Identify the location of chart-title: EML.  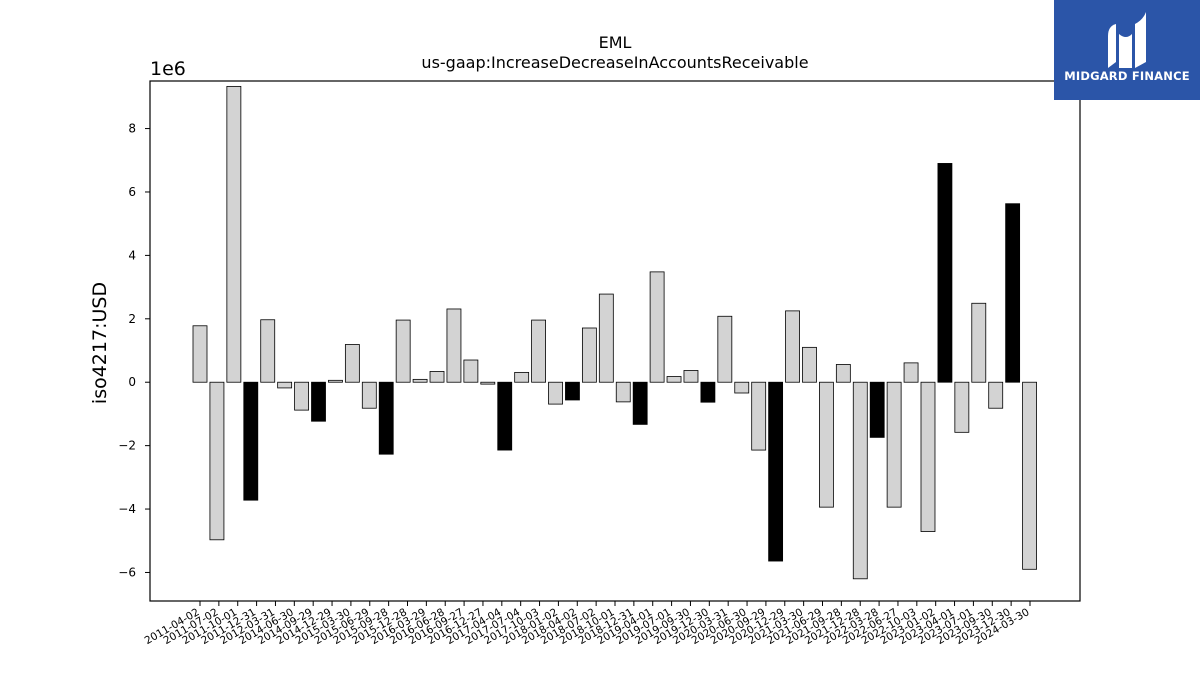
(615, 42).